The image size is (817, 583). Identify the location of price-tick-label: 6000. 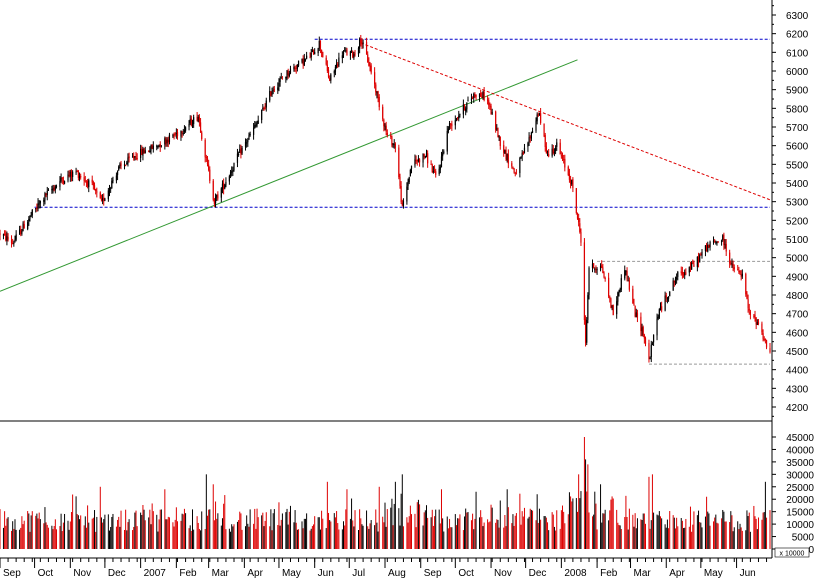
(797, 72).